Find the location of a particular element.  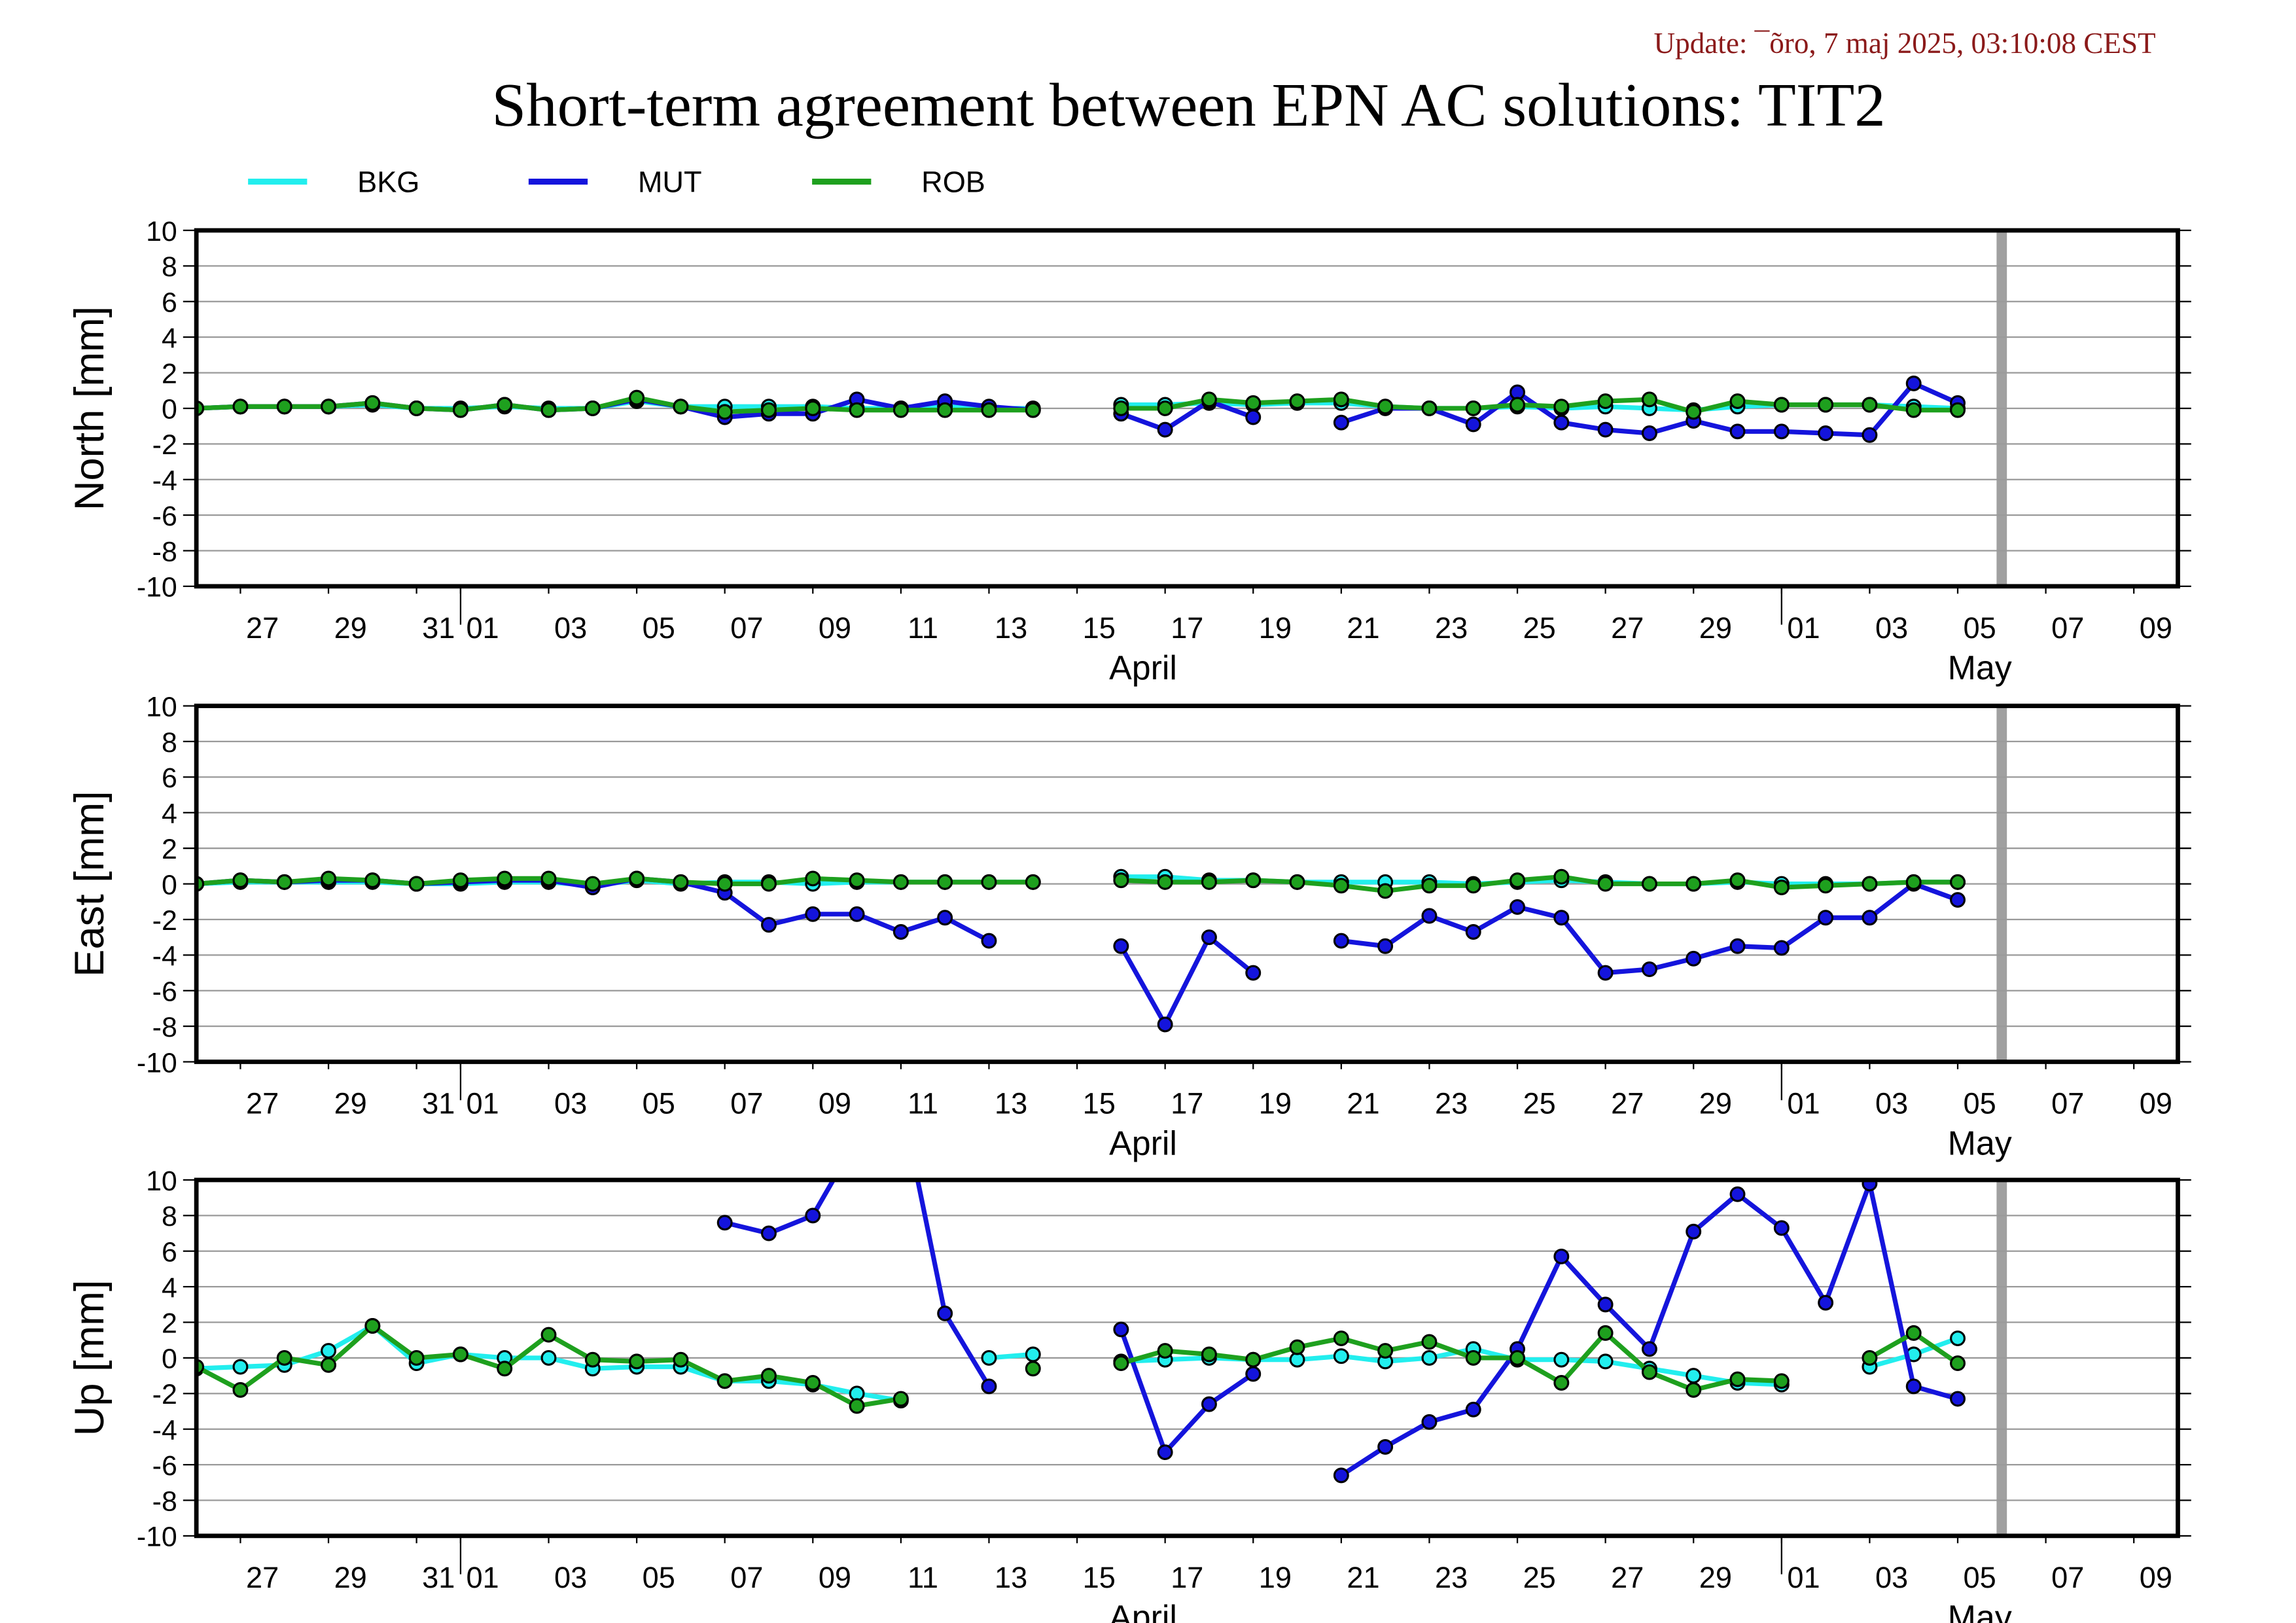

y-tick-label: 10 is located at coordinates (161, 706).